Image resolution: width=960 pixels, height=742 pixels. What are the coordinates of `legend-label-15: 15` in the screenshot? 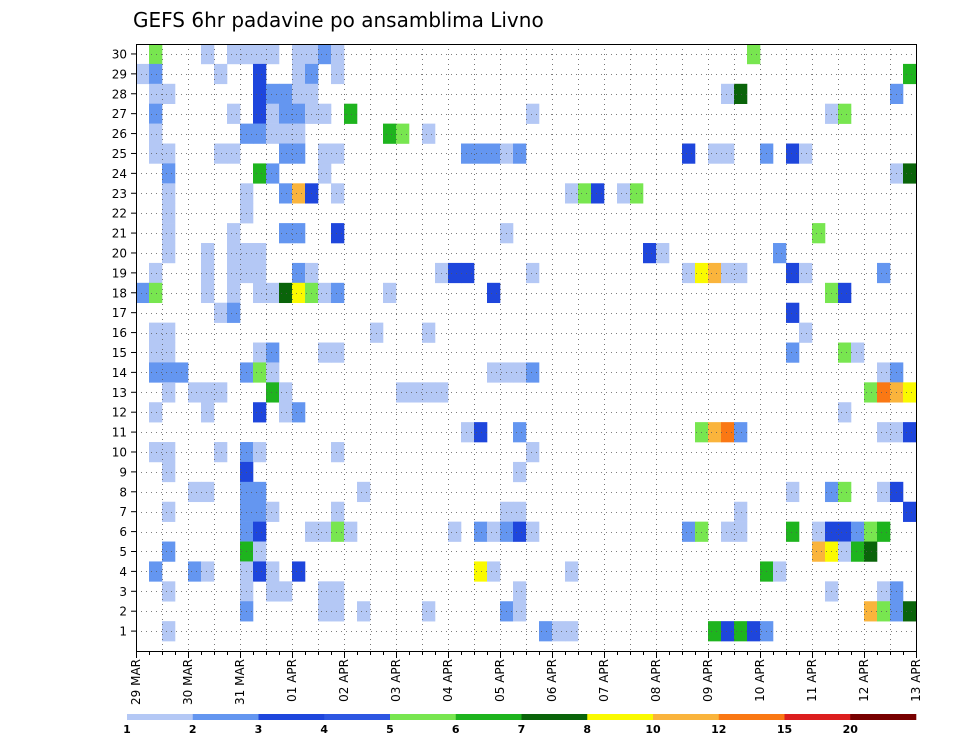 It's located at (784, 729).